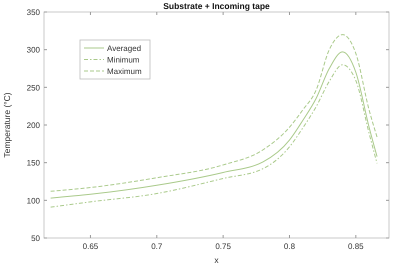 Image resolution: width=394 pixels, height=269 pixels. What do you see at coordinates (223, 246) in the screenshot?
I see `x-tick-label: 0.75` at bounding box center [223, 246].